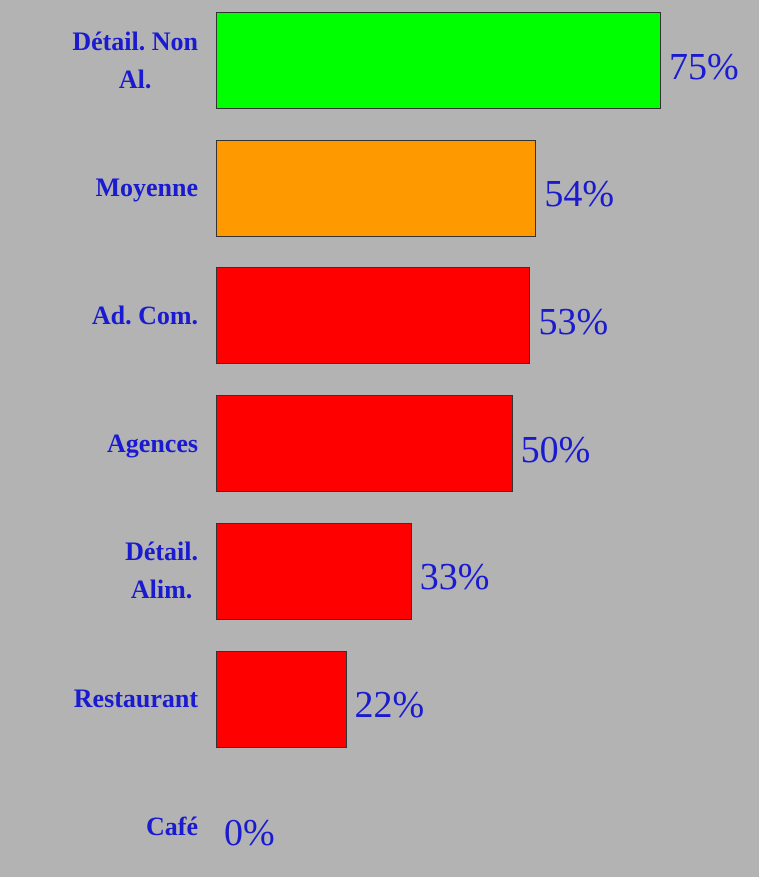  Describe the element at coordinates (573, 321) in the screenshot. I see `value-label: 53%` at that location.